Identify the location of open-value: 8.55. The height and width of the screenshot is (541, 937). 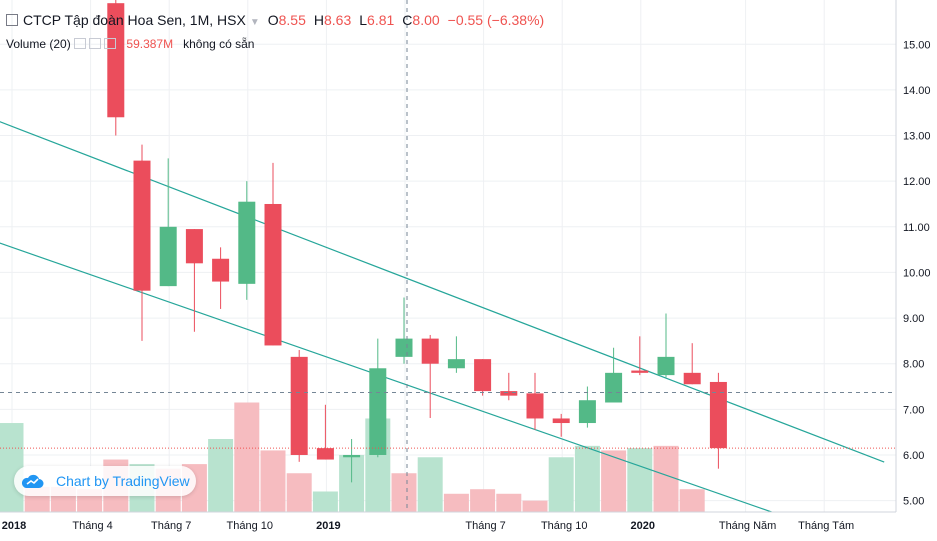
(292, 20).